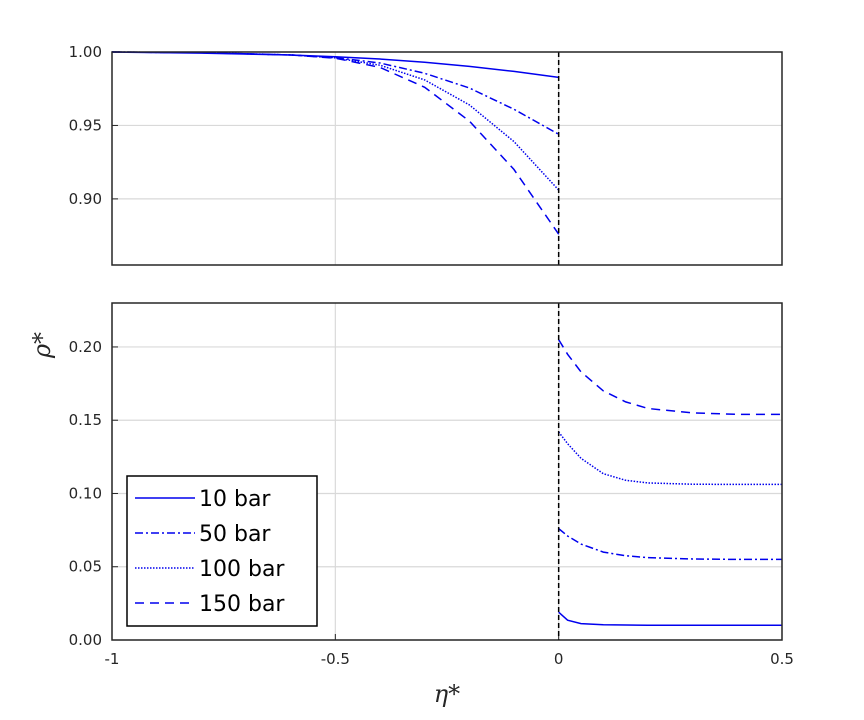  What do you see at coordinates (235, 499) in the screenshot?
I see `legend-label: 10 bar` at bounding box center [235, 499].